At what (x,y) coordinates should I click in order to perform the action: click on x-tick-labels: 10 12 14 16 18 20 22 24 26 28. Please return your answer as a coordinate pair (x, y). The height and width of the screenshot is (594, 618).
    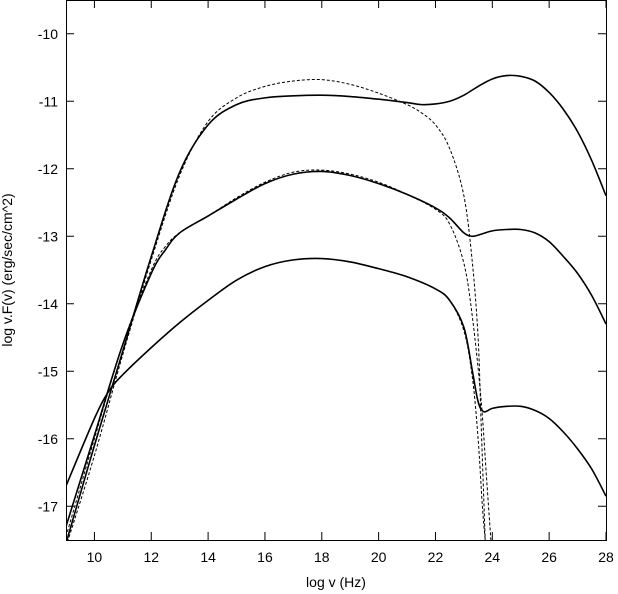
    Looking at the image, I should click on (350, 557).